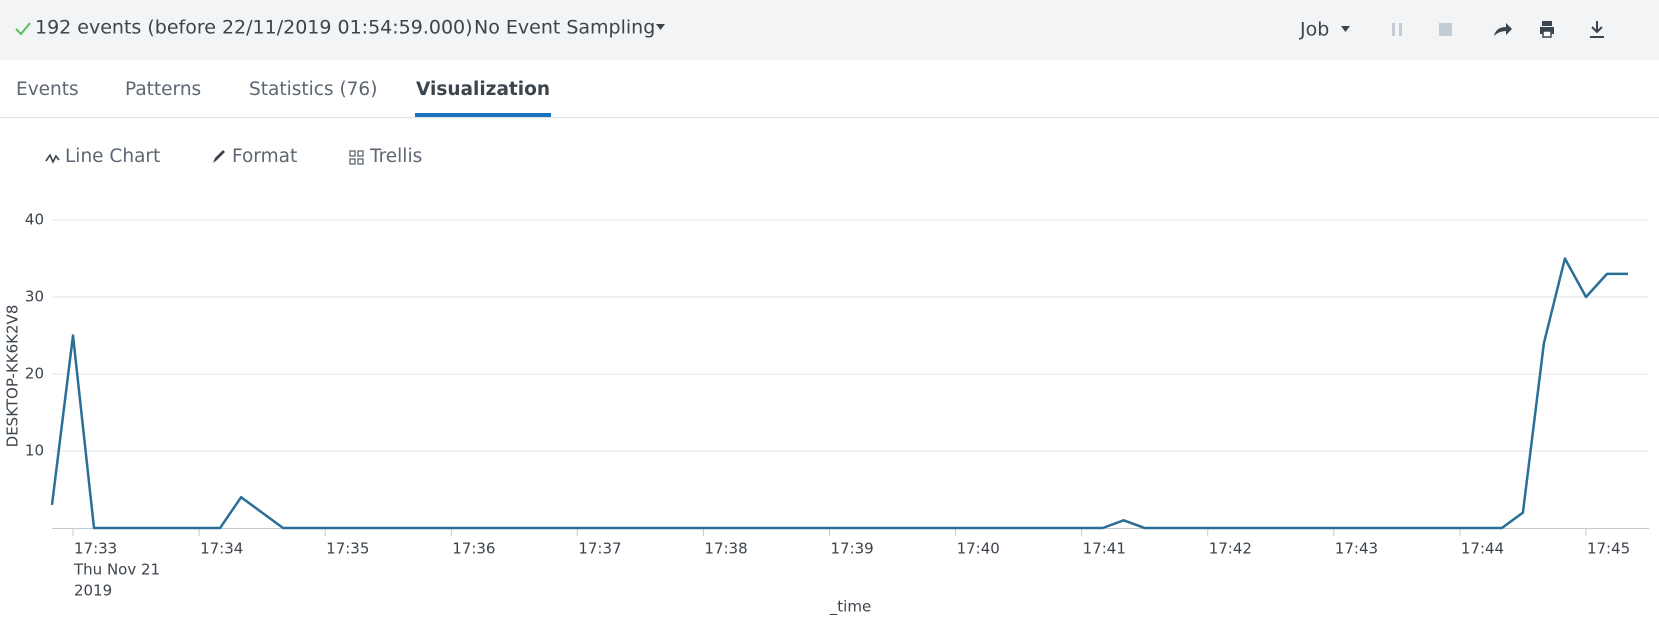 The height and width of the screenshot is (632, 1659). Describe the element at coordinates (34, 451) in the screenshot. I see `y-tick-label: 10` at that location.